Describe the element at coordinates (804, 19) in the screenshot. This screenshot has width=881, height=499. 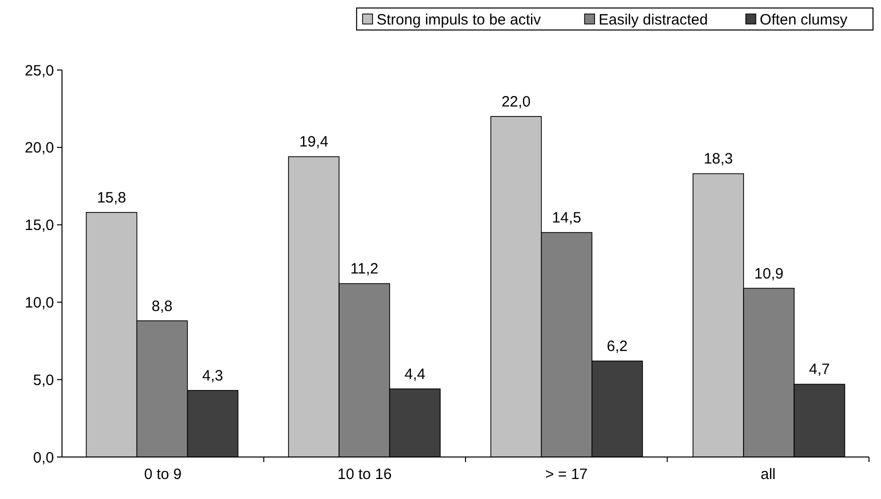
I see `legend-label: Often clumsy` at that location.